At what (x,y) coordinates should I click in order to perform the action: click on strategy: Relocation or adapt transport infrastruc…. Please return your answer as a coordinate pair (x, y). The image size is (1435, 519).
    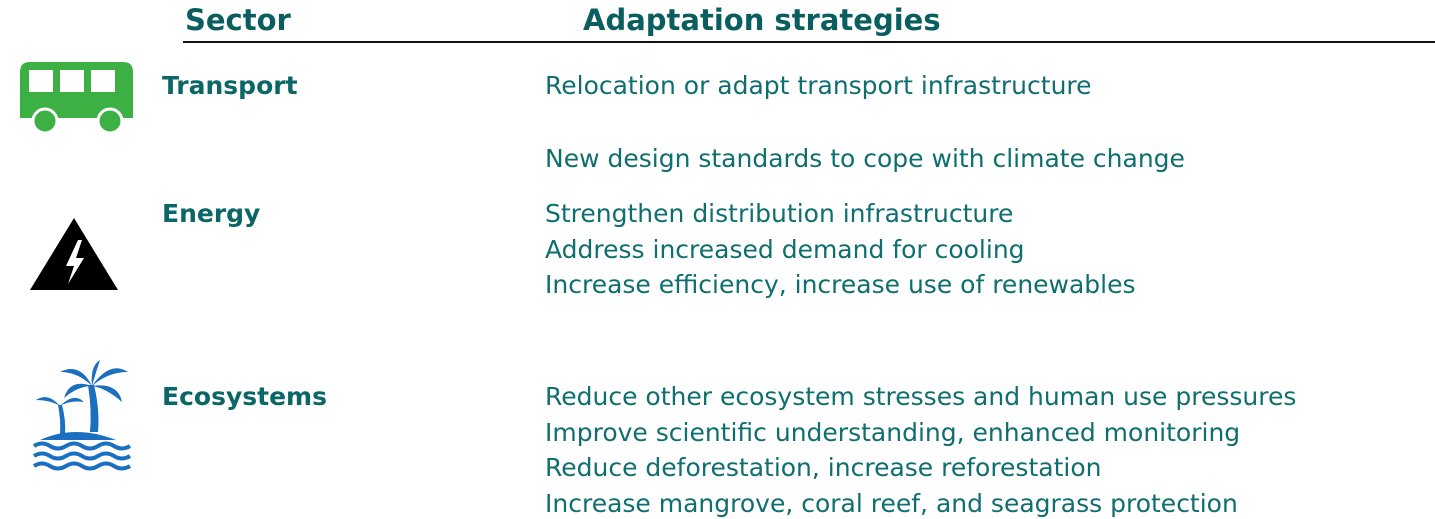
    Looking at the image, I should click on (818, 85).